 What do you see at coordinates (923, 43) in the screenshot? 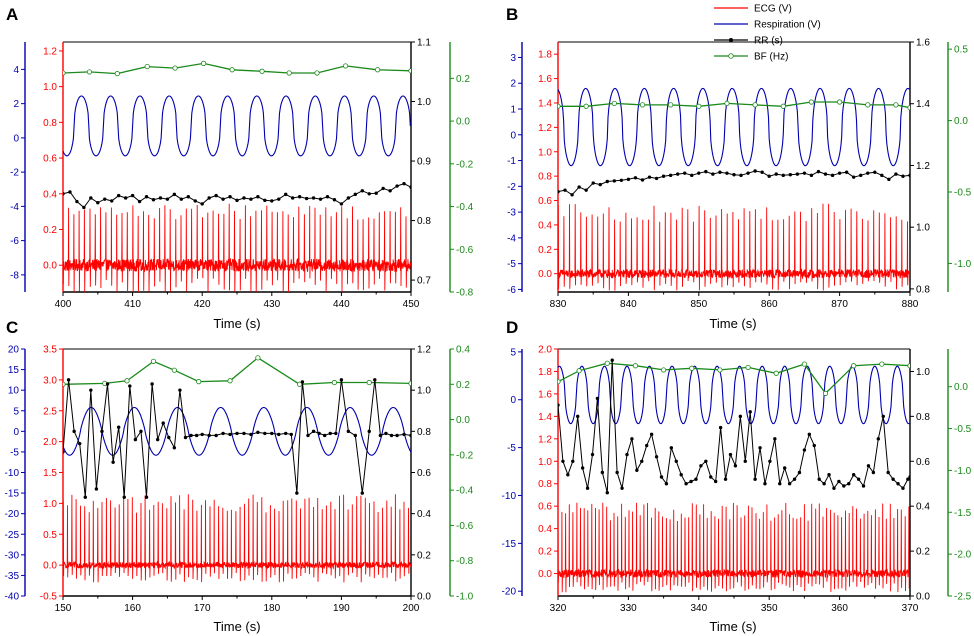
I see `rr-tick-label: 1.6` at bounding box center [923, 43].